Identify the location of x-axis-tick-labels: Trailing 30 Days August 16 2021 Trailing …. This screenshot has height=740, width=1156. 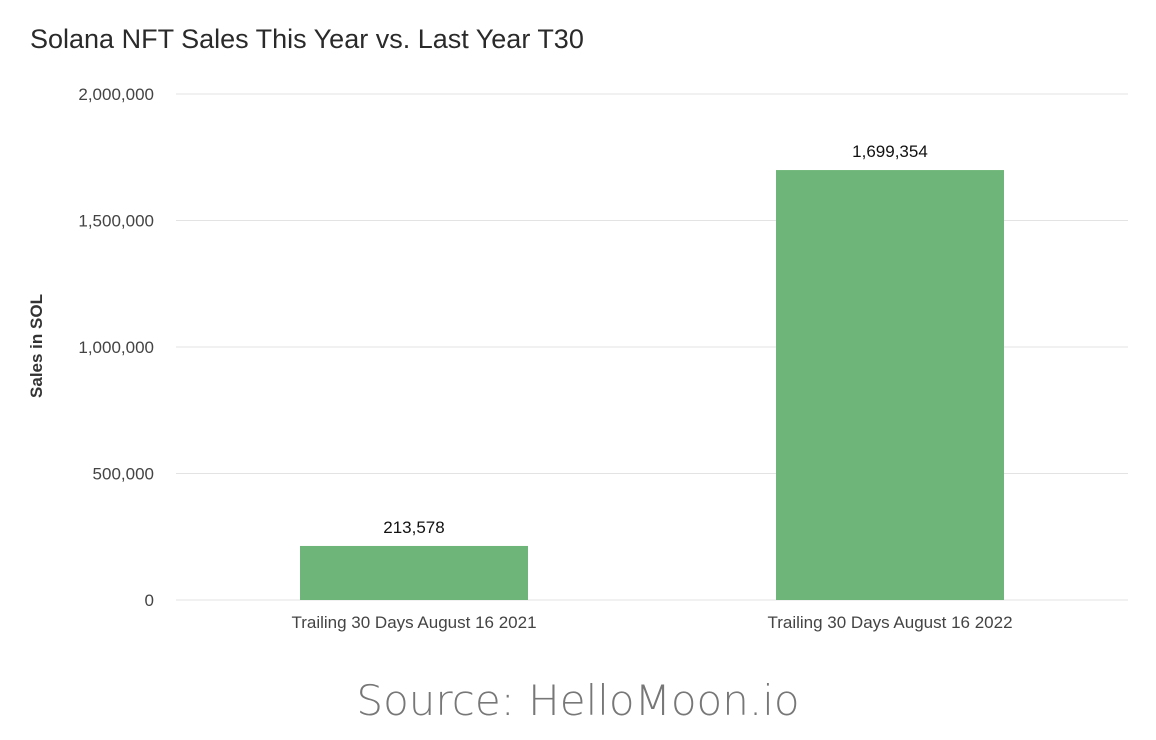
(651, 622).